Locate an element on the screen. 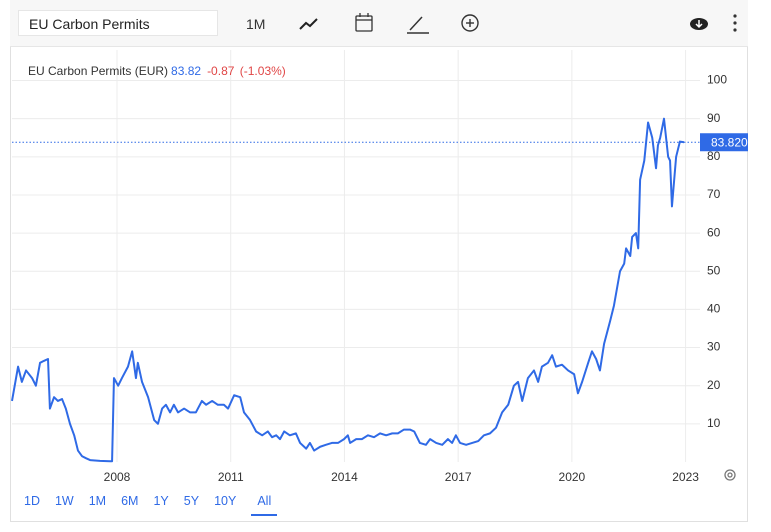  range-button: All is located at coordinates (264, 505).